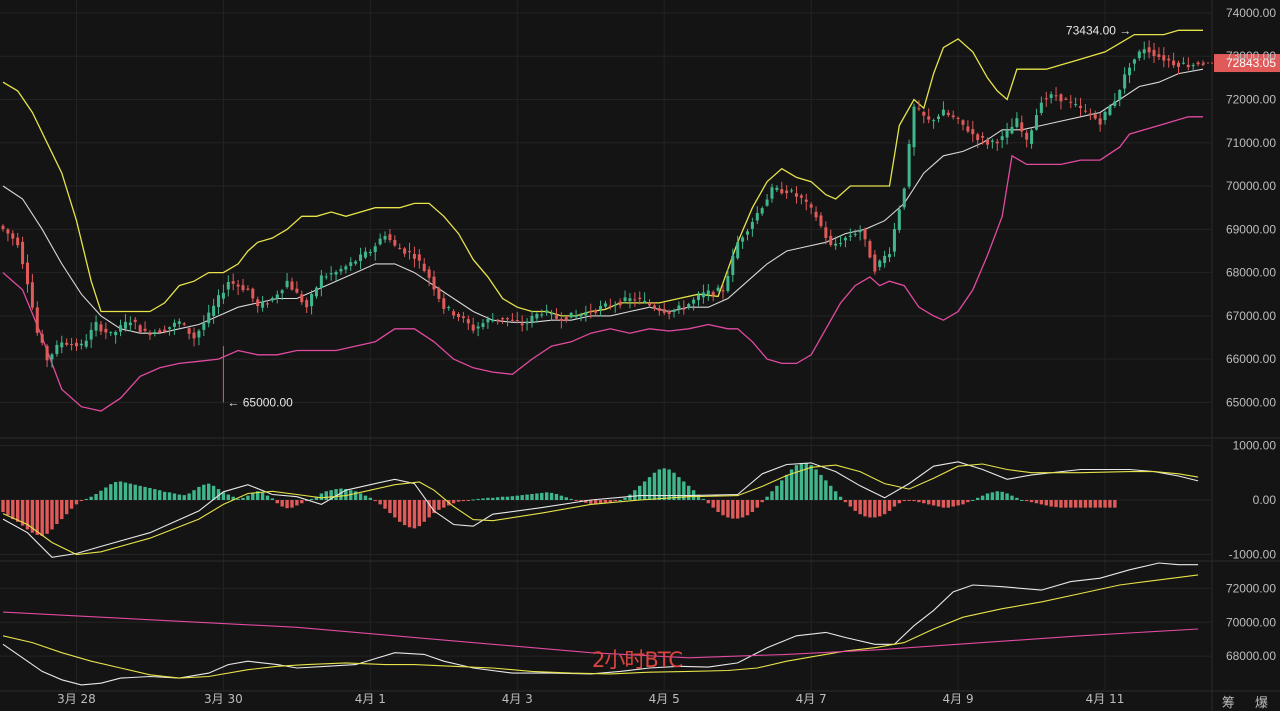  I want to click on x-tick-label: 4月 7, so click(811, 699).